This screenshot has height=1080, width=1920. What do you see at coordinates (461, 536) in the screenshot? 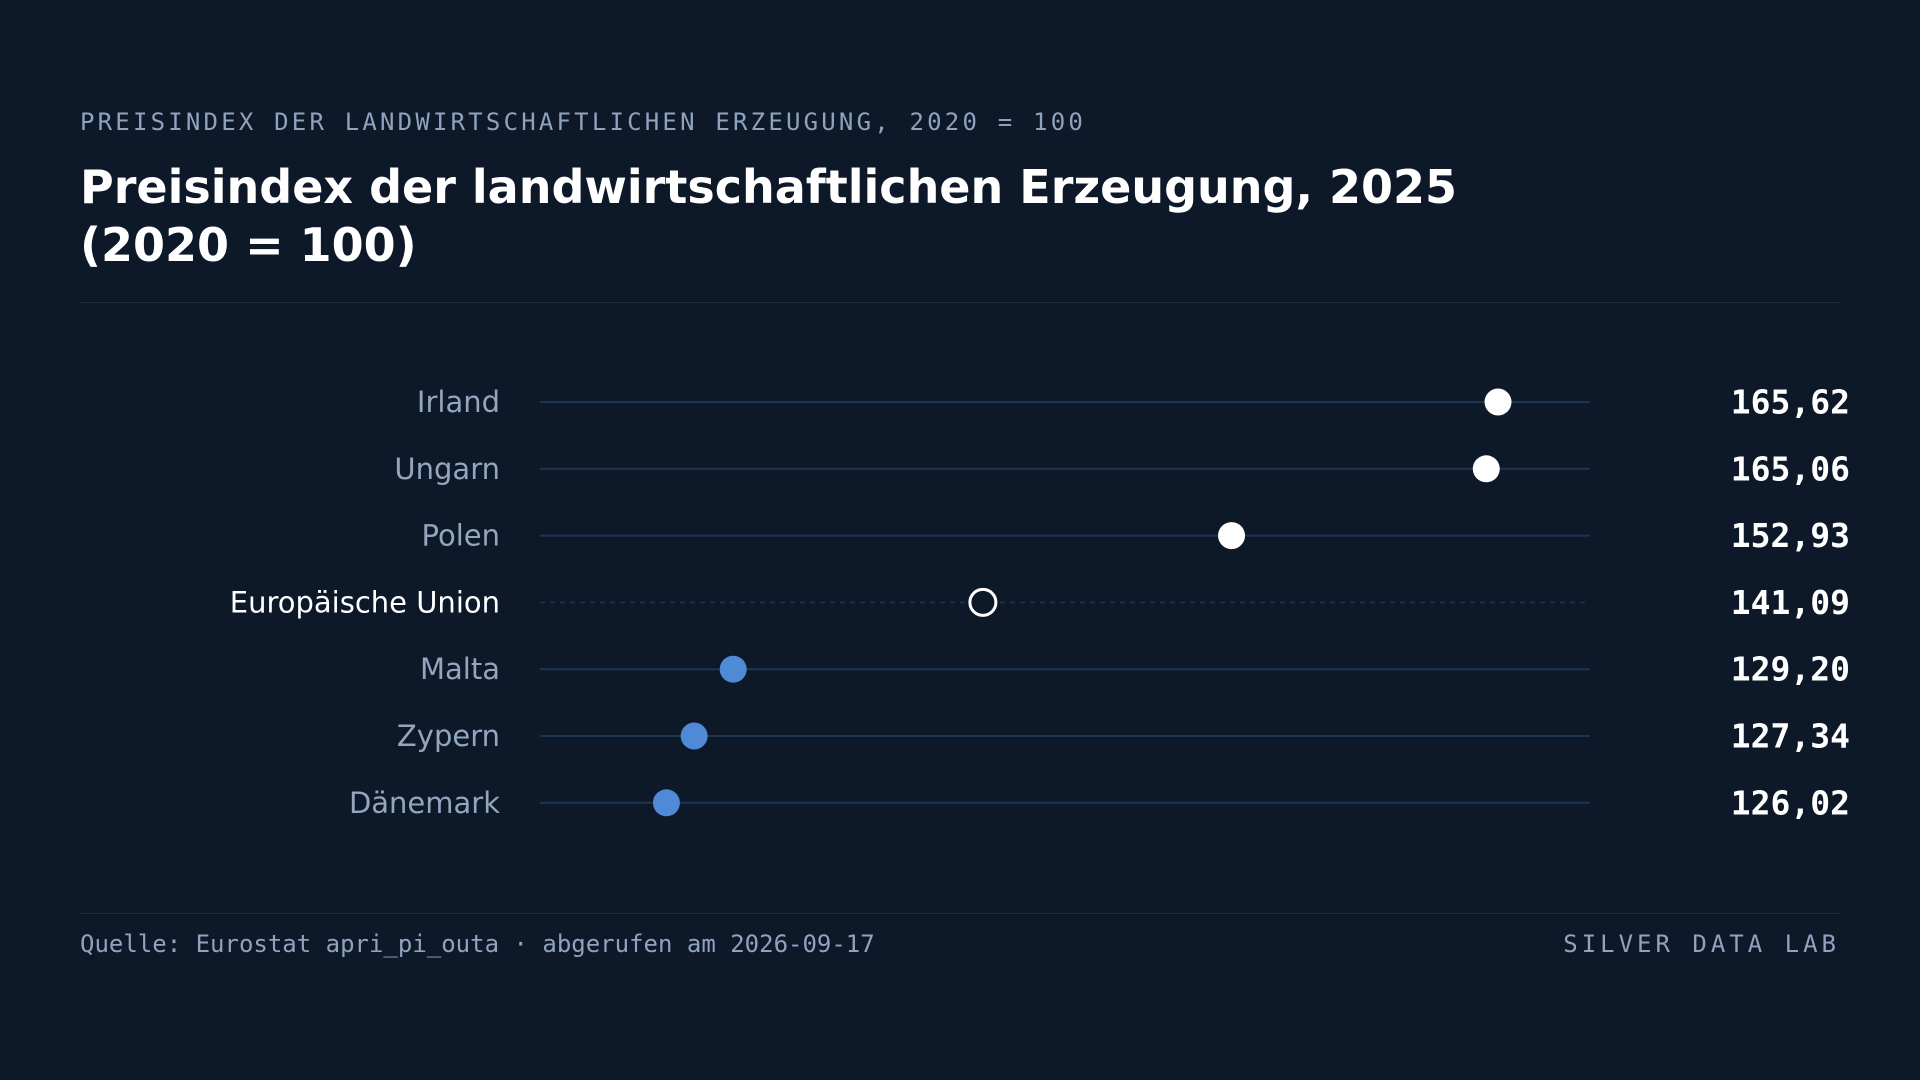
I see `category-label-polen: Polen` at bounding box center [461, 536].